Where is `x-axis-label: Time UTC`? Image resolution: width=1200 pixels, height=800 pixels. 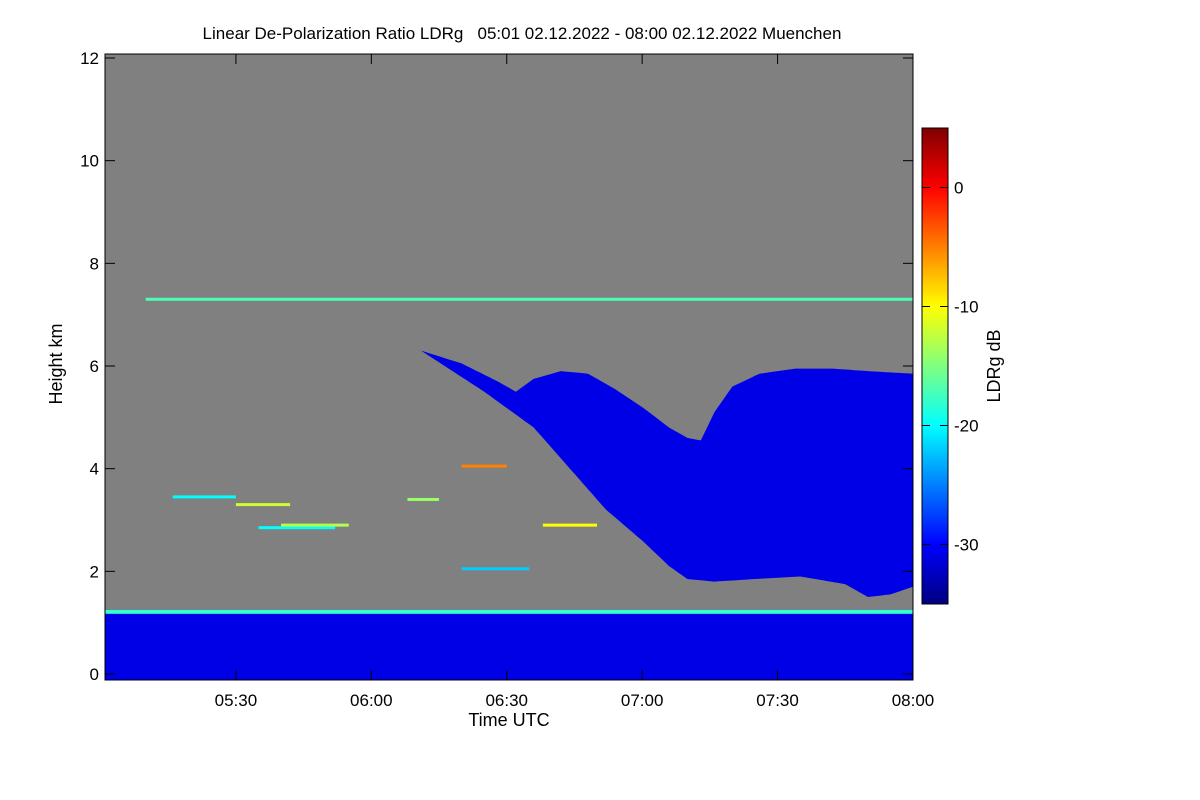
x-axis-label: Time UTC is located at coordinates (508, 720).